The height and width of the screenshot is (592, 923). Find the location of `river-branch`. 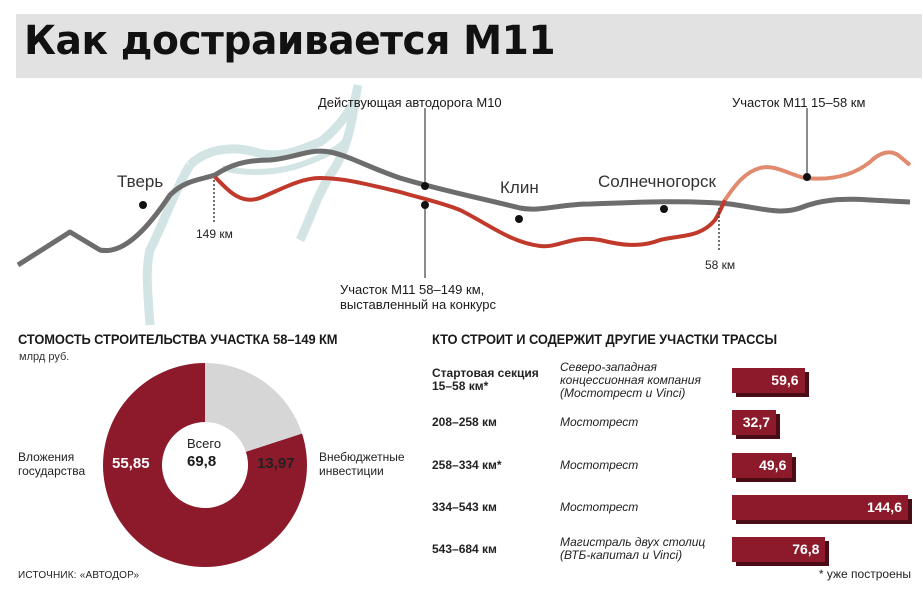

river-branch is located at coordinates (287, 154).